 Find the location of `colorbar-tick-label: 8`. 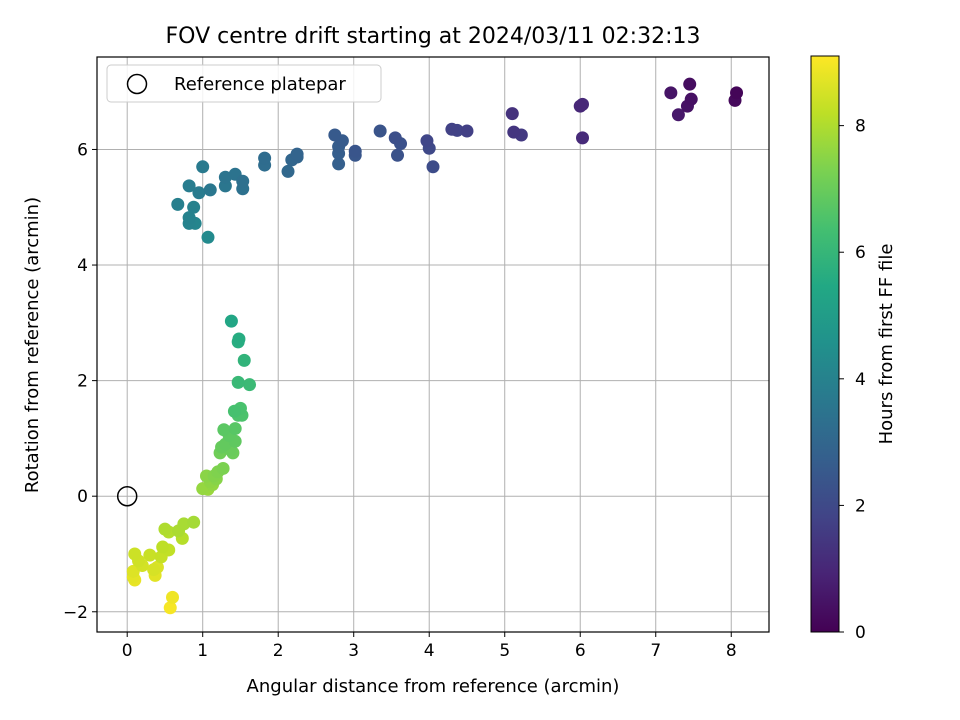

colorbar-tick-label: 8 is located at coordinates (860, 127).